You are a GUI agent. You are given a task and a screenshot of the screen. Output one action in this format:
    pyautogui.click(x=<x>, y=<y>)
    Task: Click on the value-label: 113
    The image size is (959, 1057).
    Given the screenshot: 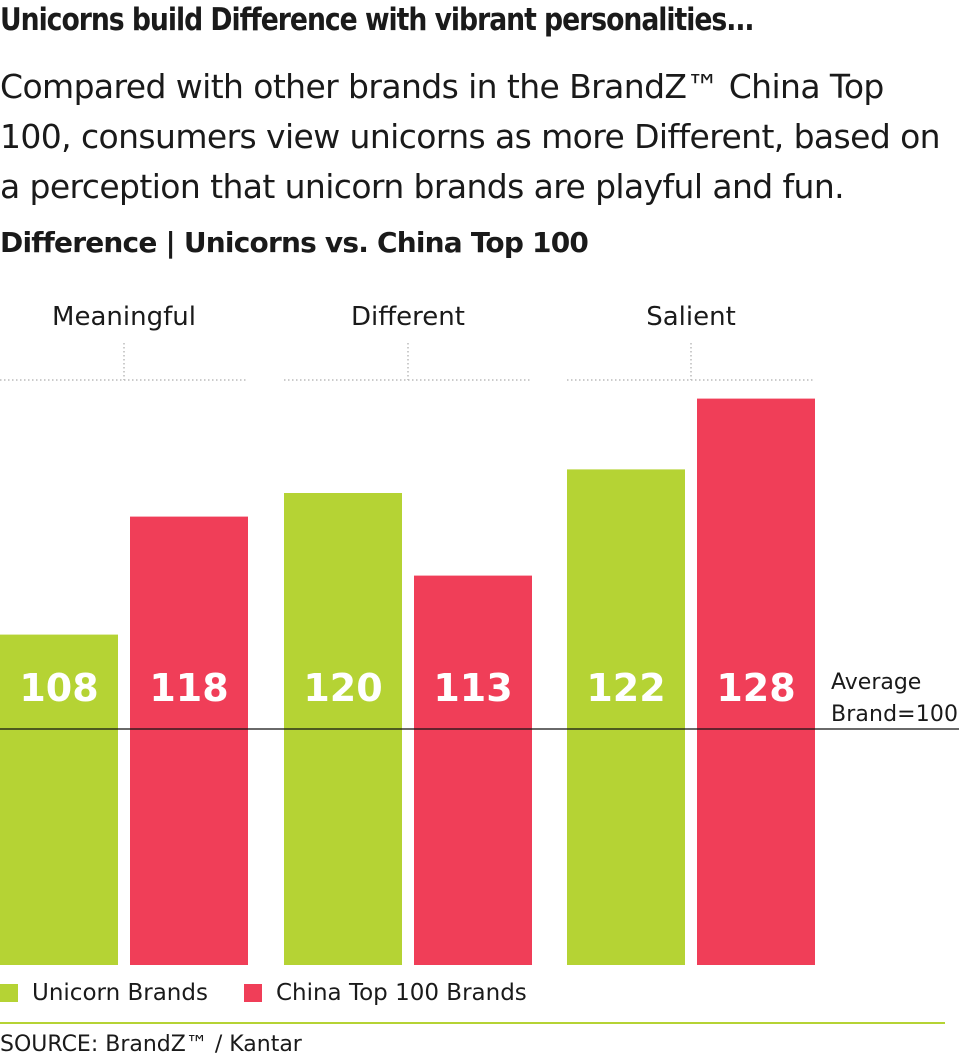 What is the action you would take?
    pyautogui.click(x=472, y=688)
    